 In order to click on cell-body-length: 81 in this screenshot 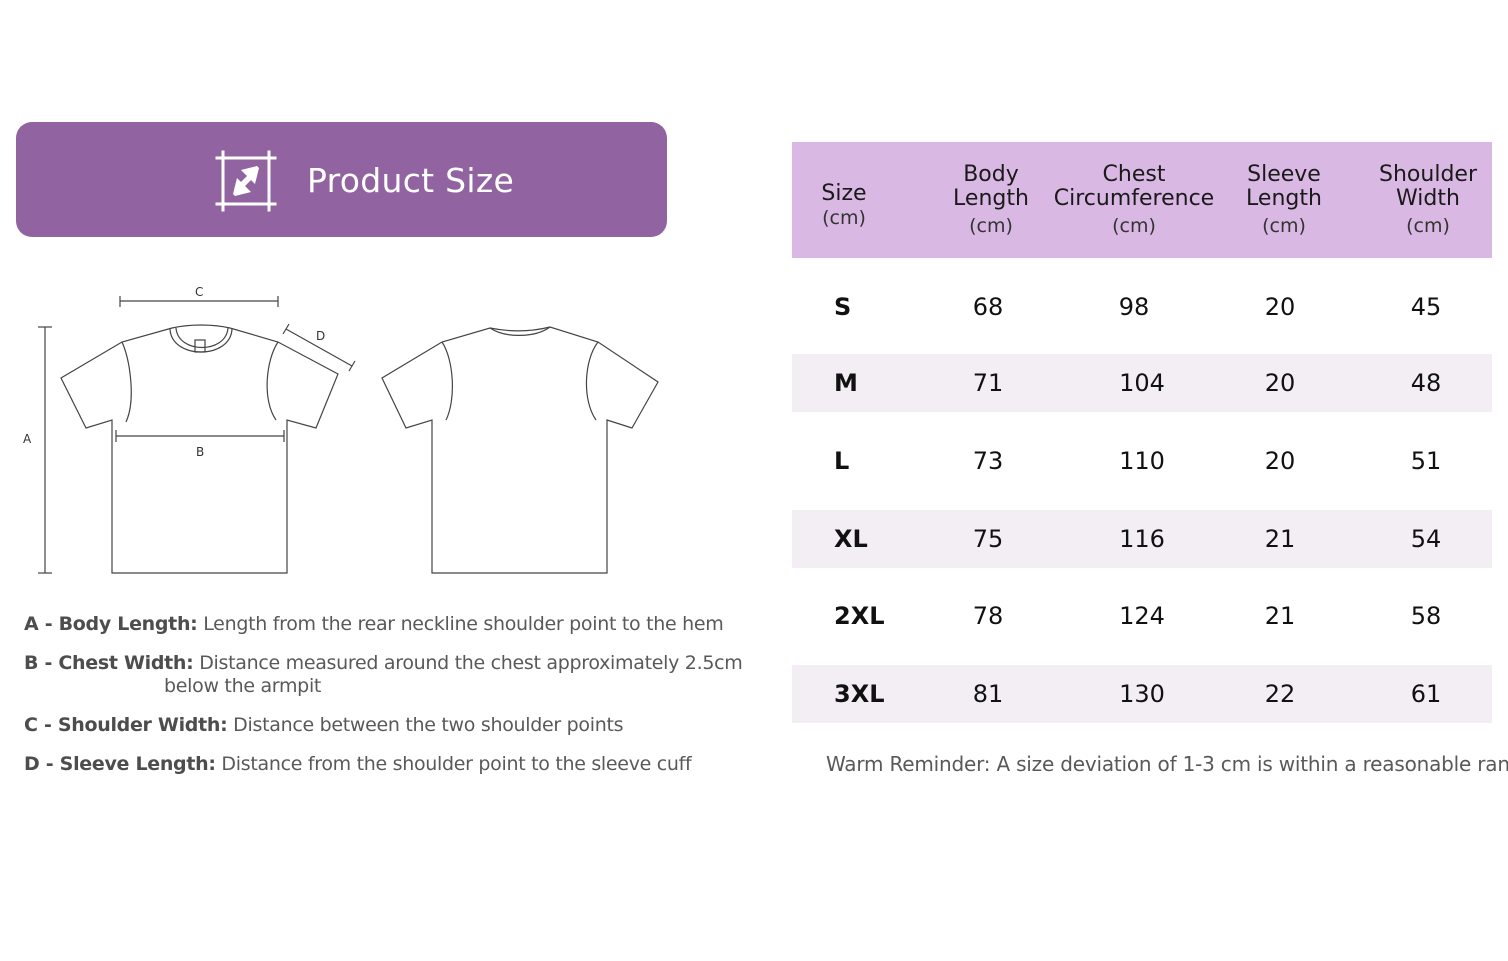, I will do `click(988, 694)`.